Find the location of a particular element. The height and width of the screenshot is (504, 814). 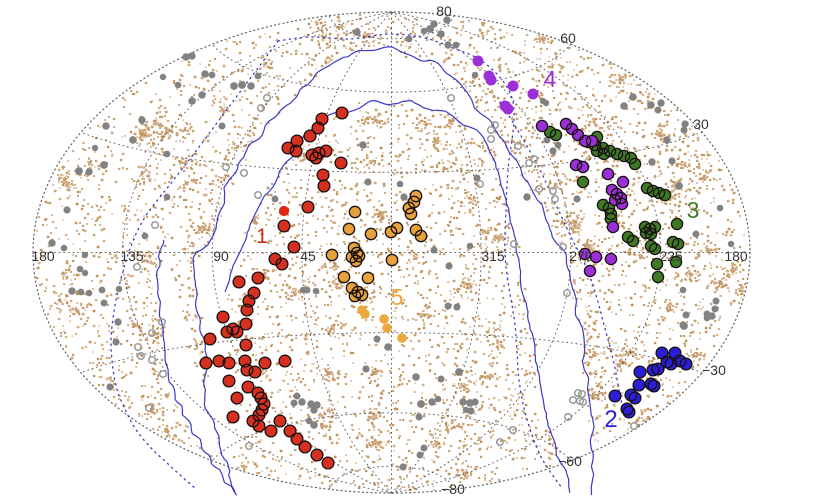

svg-text: −30 is located at coordinates (714, 370).